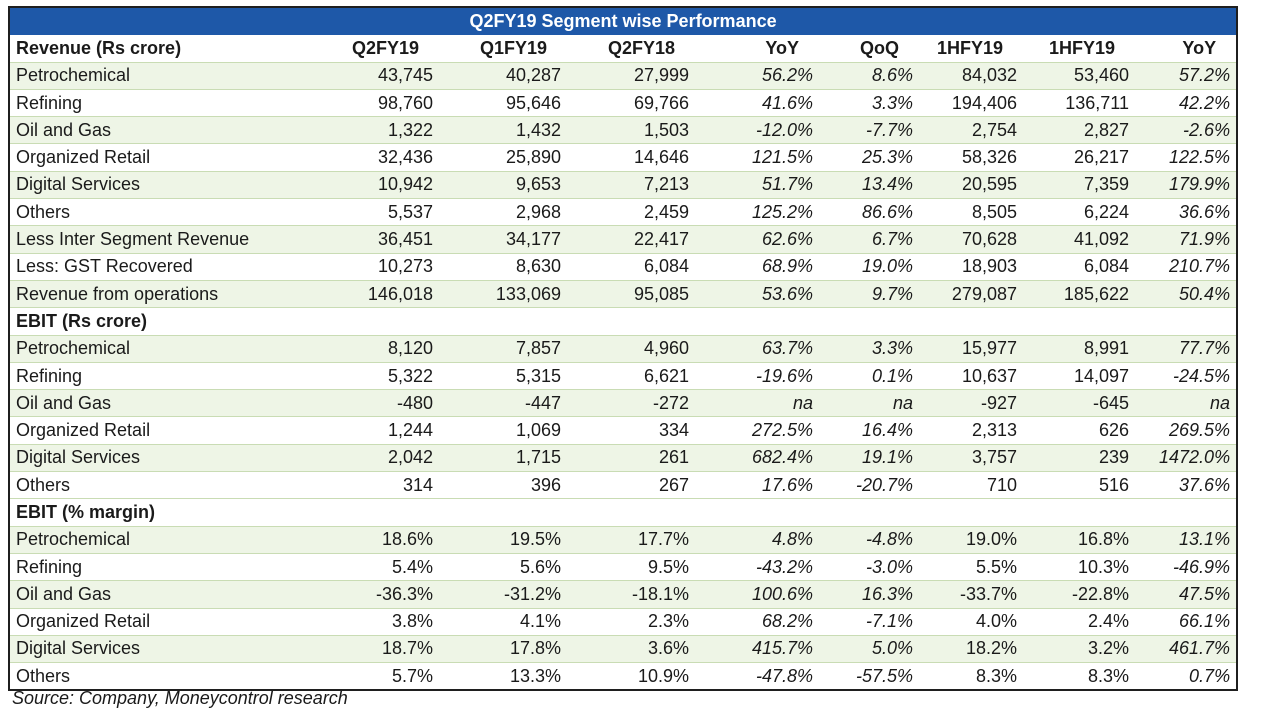 This screenshot has width=1280, height=720. Describe the element at coordinates (159, 676) in the screenshot. I see `row-label: Others` at that location.